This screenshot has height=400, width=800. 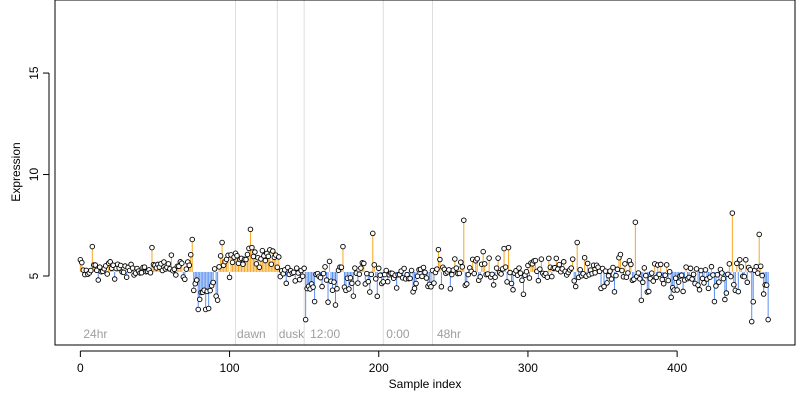 What do you see at coordinates (80, 368) in the screenshot?
I see `x-tick-label: 0` at bounding box center [80, 368].